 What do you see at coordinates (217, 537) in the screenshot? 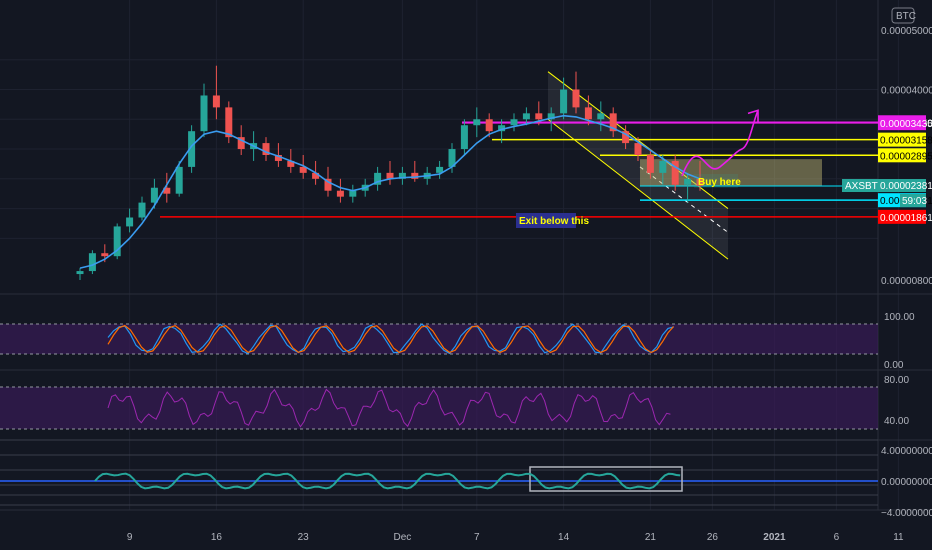
I see `time-tick-label: 16` at bounding box center [217, 537].